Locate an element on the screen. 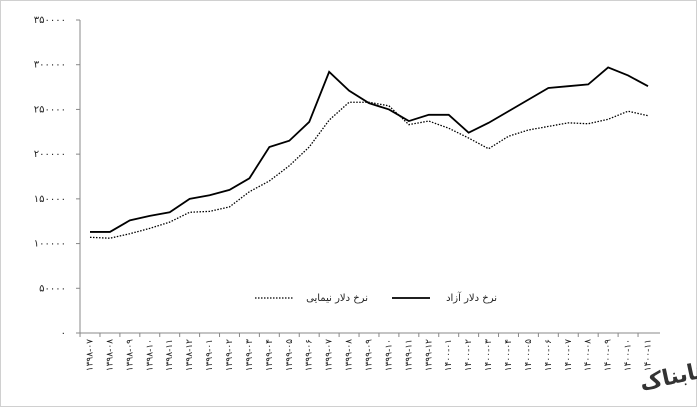 Image resolution: width=697 pixels, height=407 pixels. x-tick-label: ۱۳۹۹-۰۳ is located at coordinates (250, 355).